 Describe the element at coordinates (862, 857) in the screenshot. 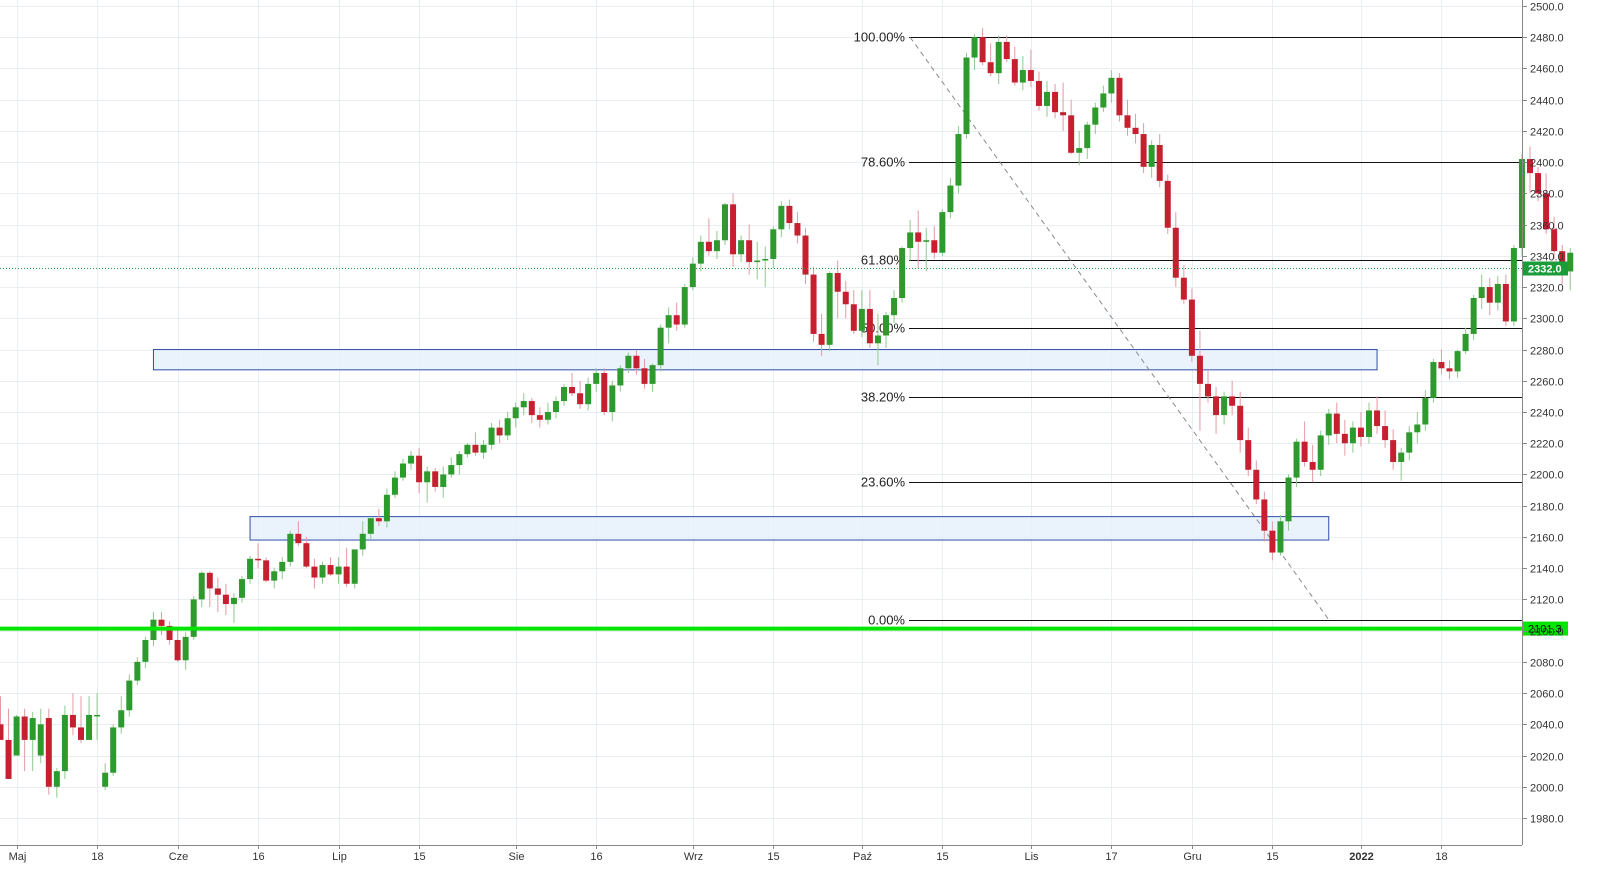

I see `x-tick-label: Paź` at that location.